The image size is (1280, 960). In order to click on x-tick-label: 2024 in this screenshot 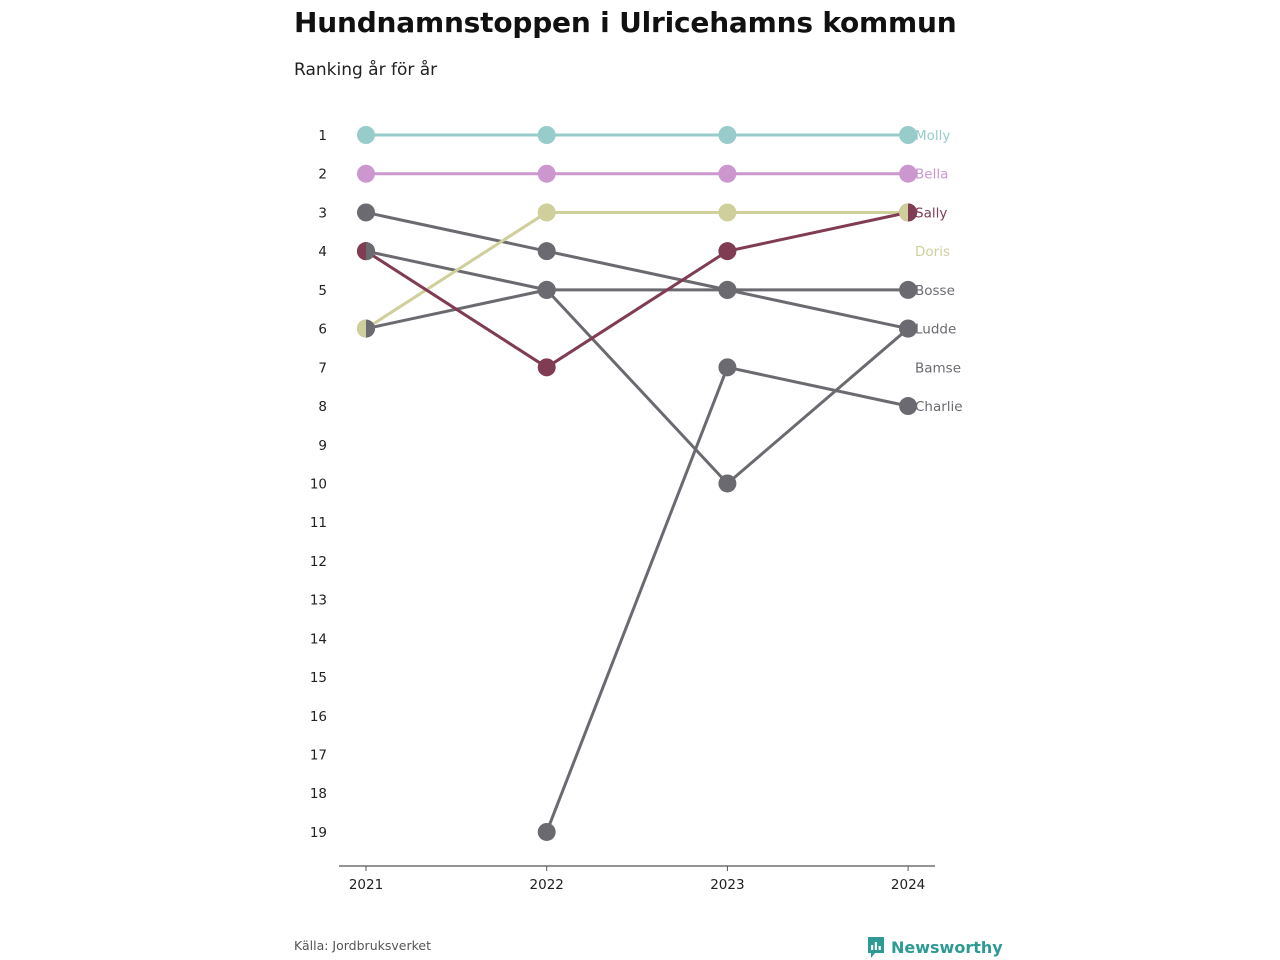, I will do `click(908, 885)`.